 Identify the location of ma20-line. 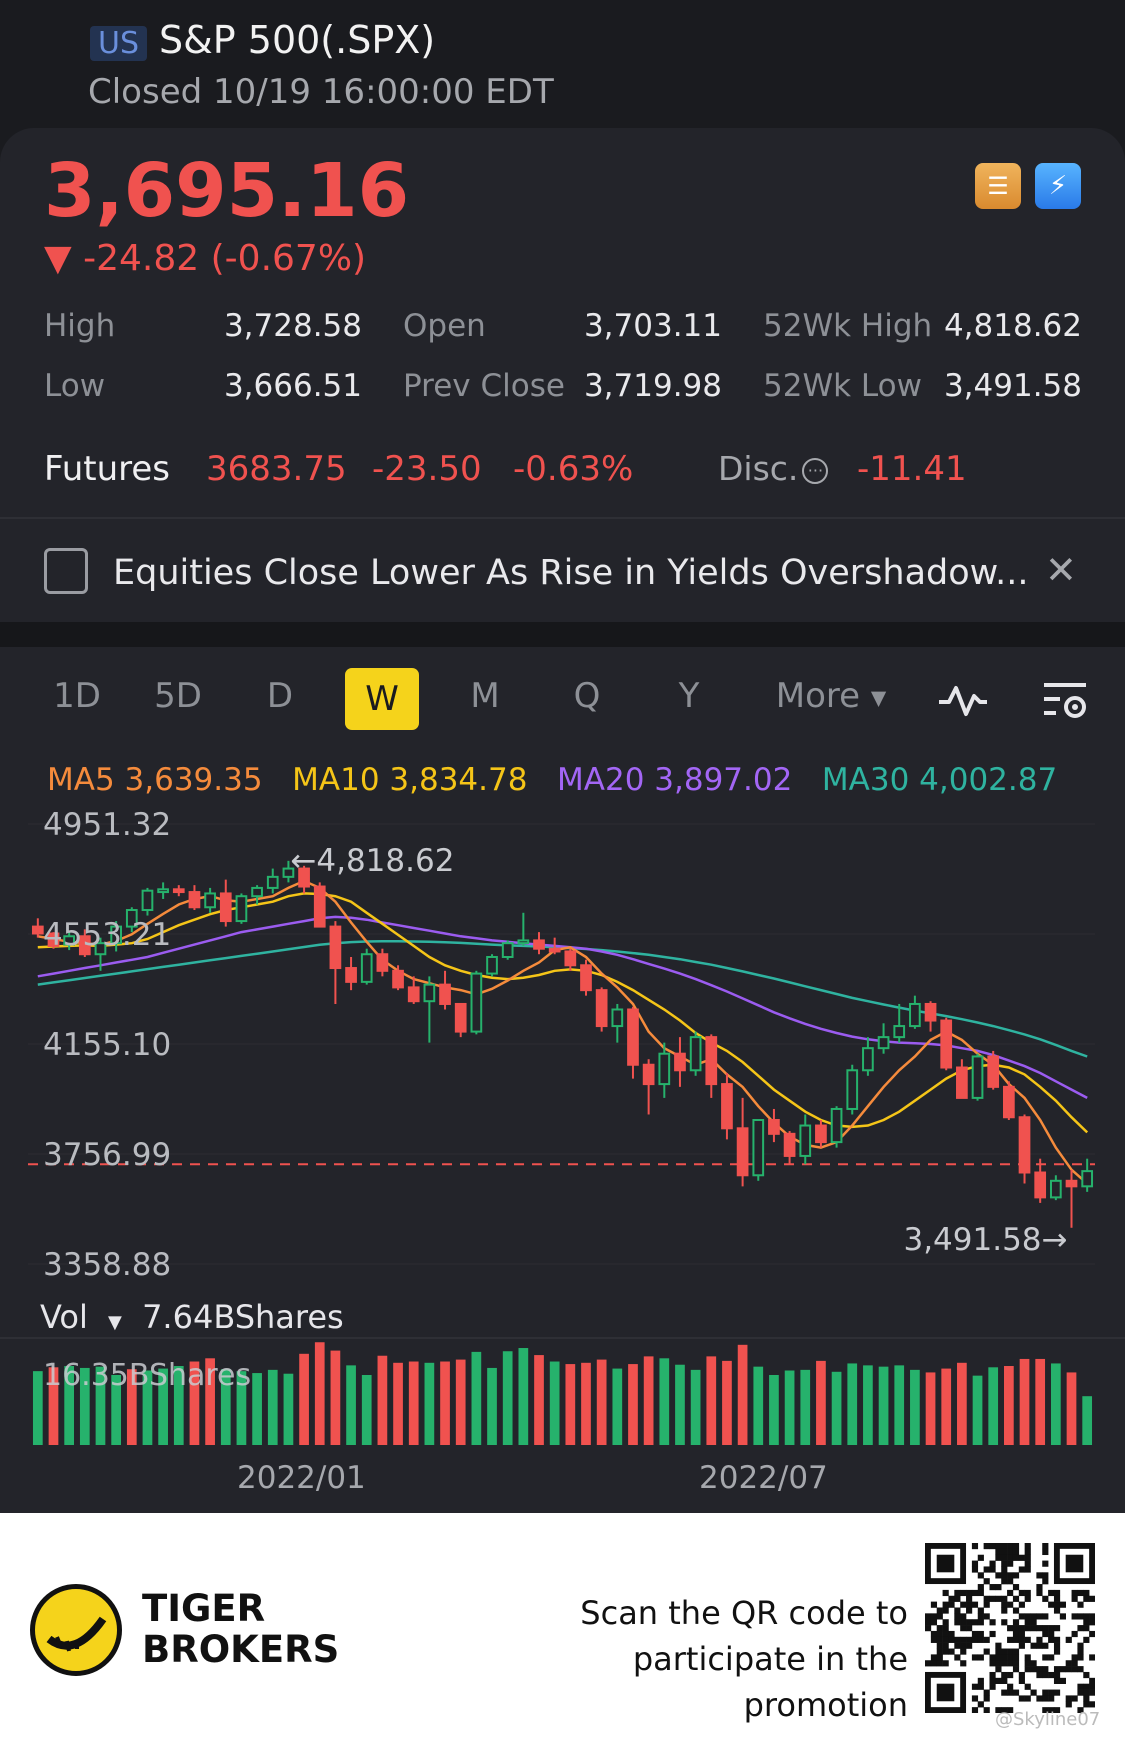
(562, 1007).